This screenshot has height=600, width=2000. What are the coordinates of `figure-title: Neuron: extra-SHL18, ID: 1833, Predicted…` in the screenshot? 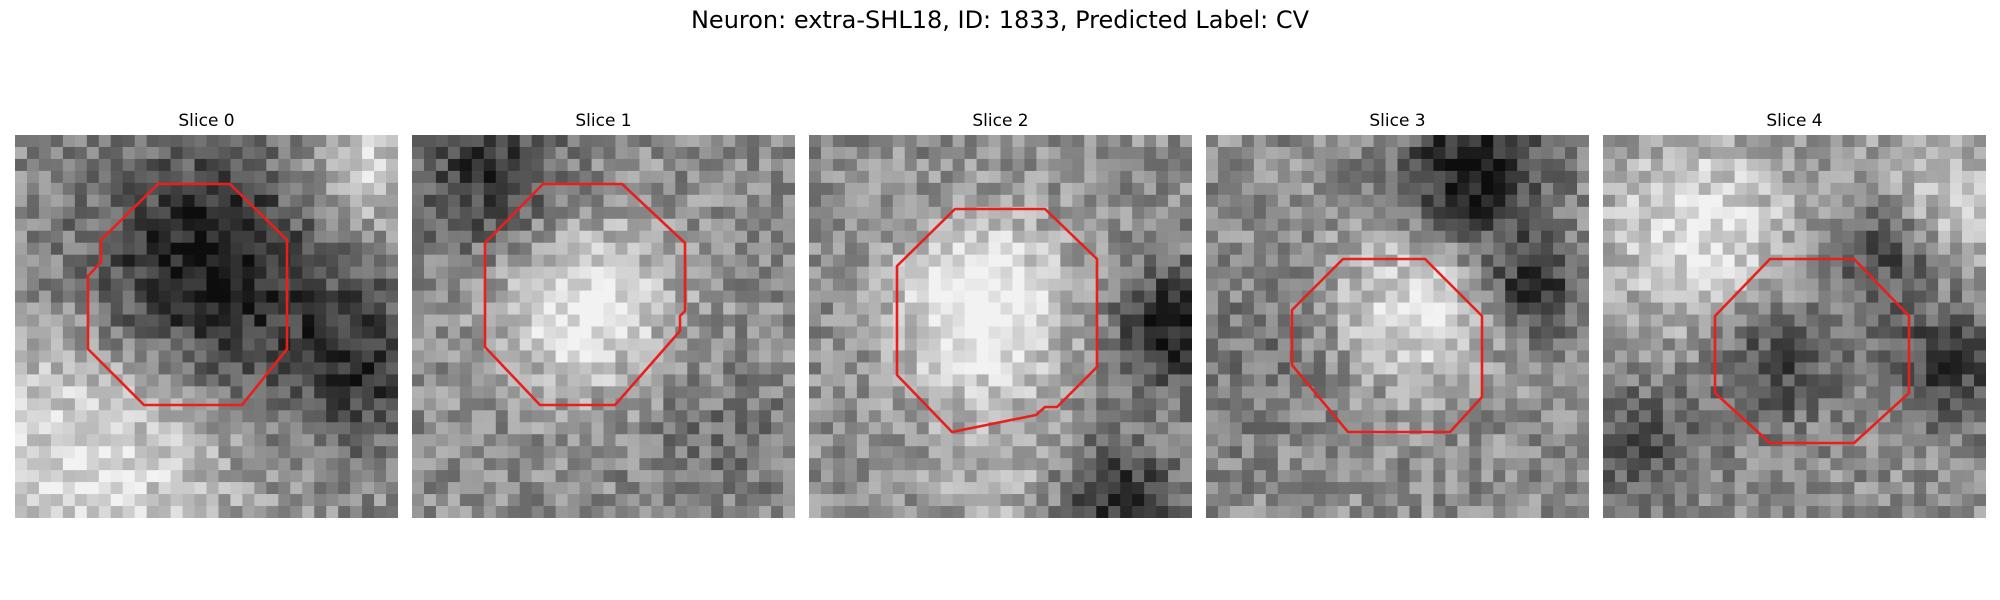 It's located at (1000, 20).